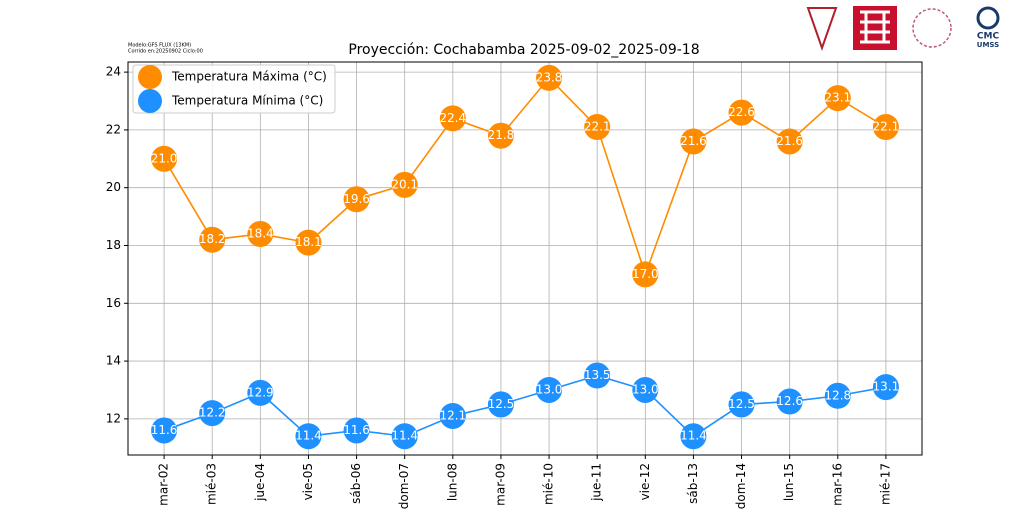 This screenshot has height=516, width=1024. Describe the element at coordinates (113, 361) in the screenshot. I see `y-tick-label: 14` at that location.